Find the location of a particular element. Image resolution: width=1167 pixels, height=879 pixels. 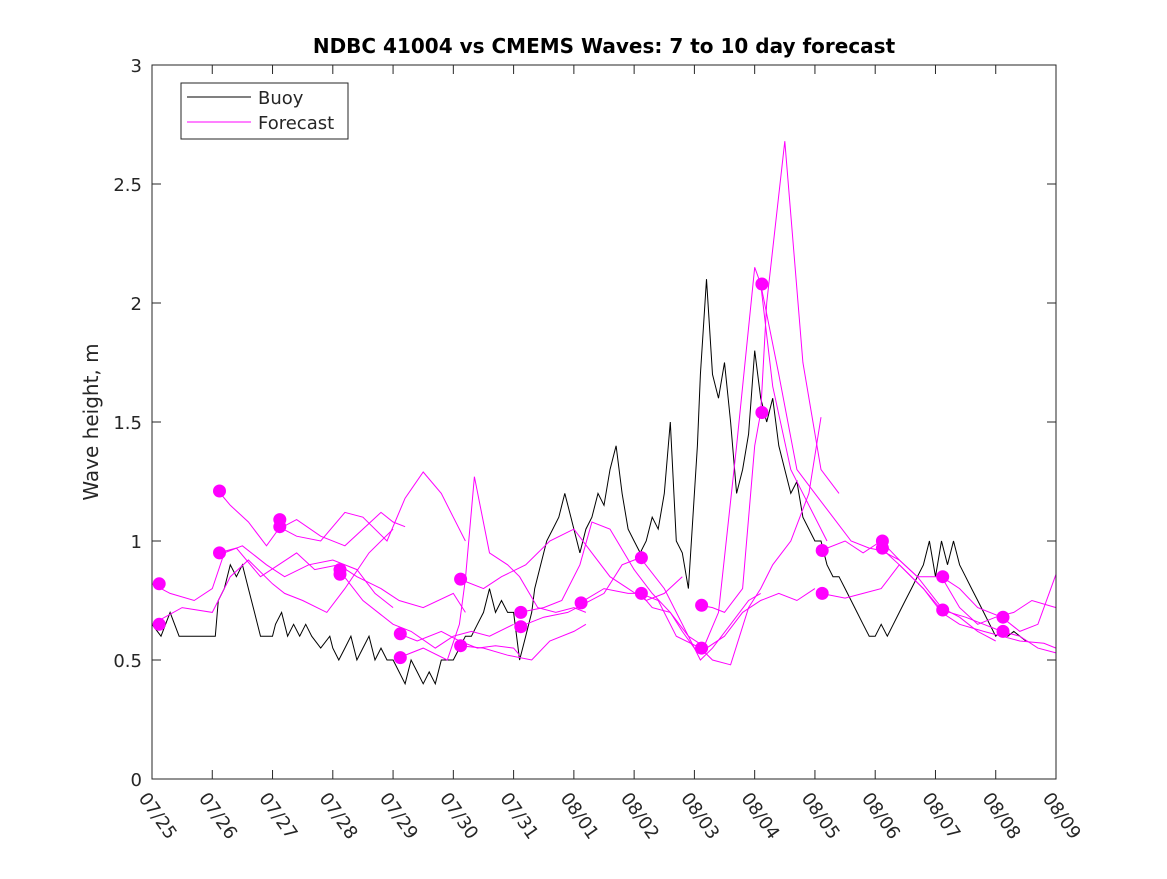

x-tick-label: 07/25 is located at coordinates (157, 816).